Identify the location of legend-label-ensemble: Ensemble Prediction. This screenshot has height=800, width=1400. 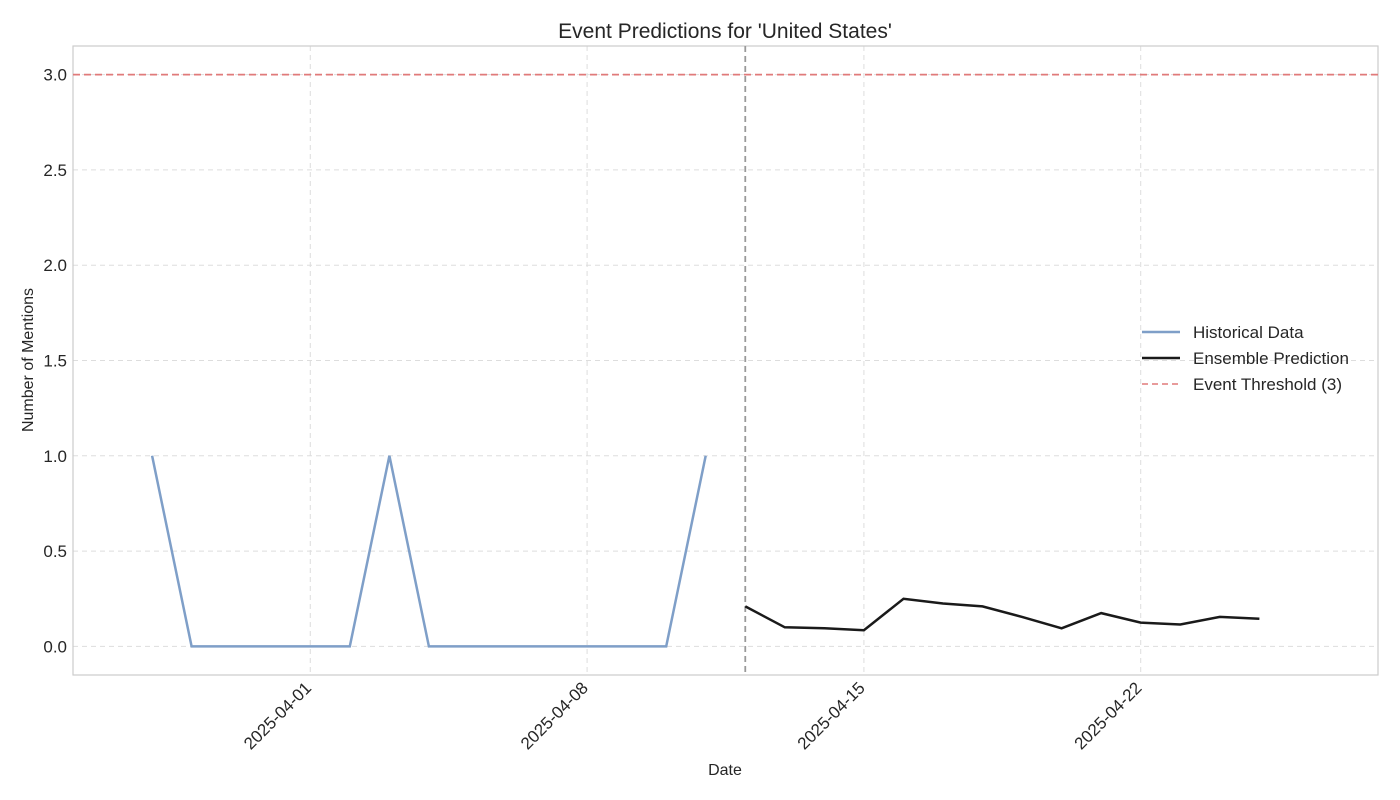
(1271, 358).